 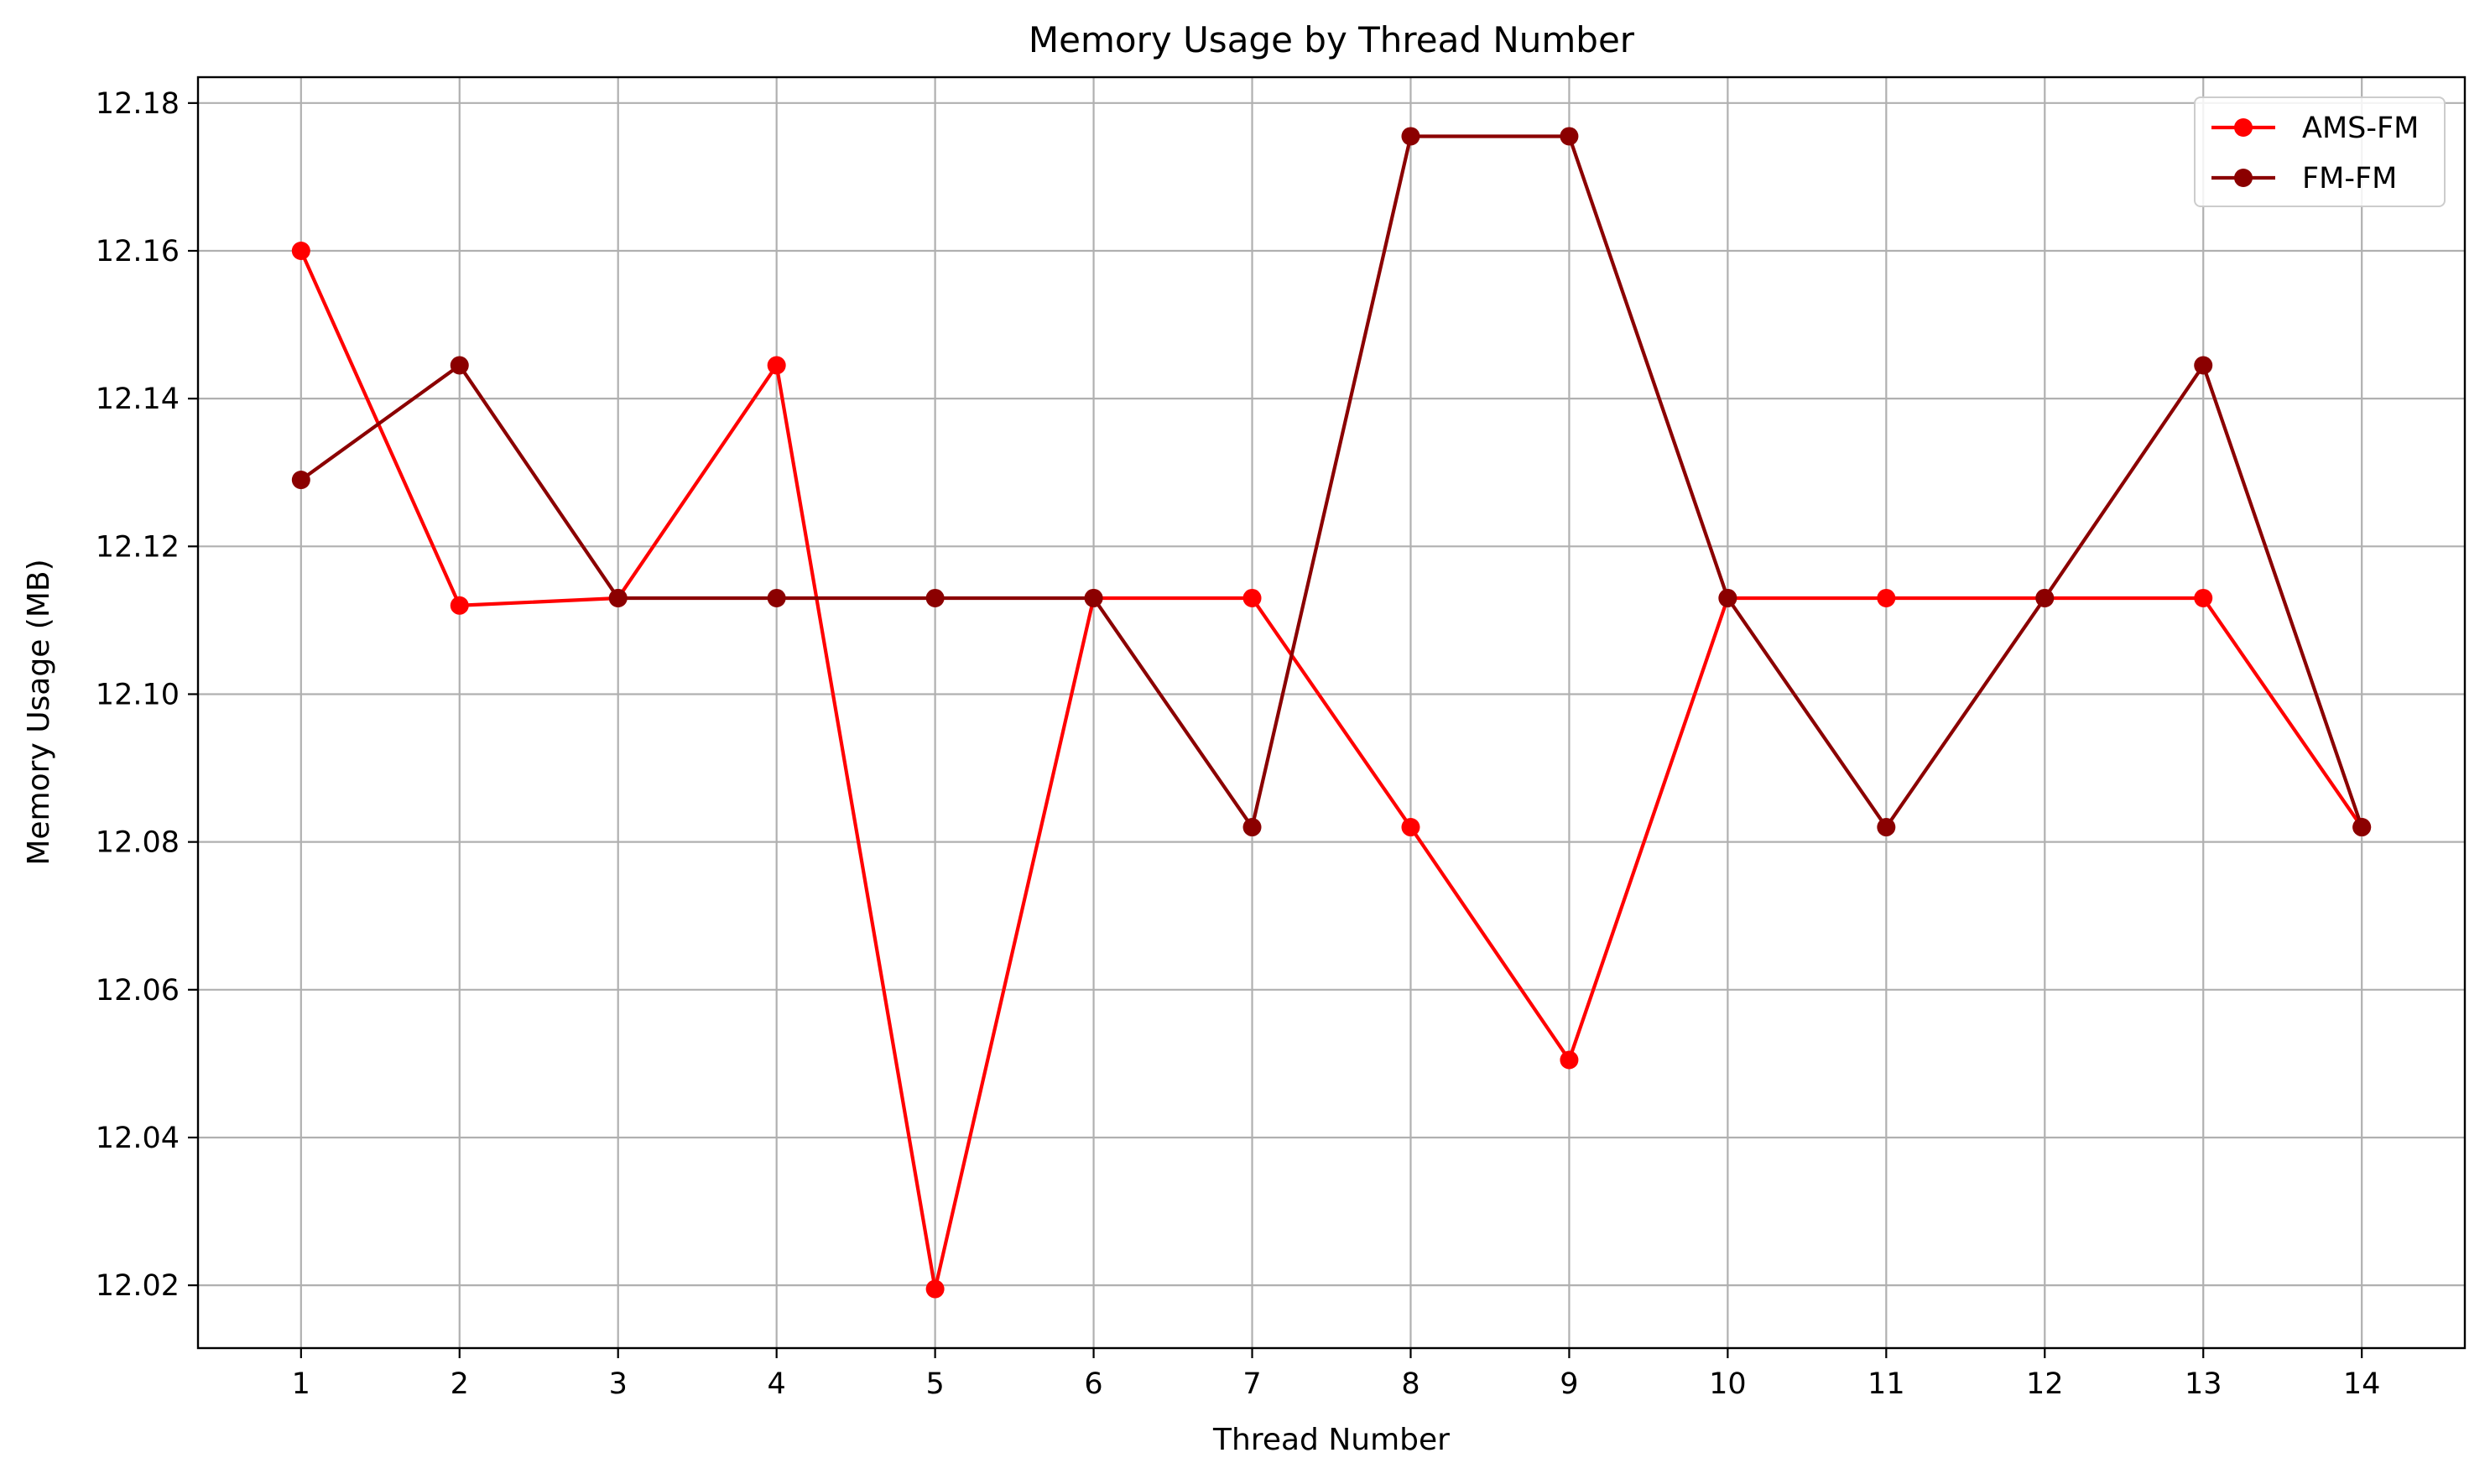 What do you see at coordinates (460, 1384) in the screenshot?
I see `x-tick-label: 2` at bounding box center [460, 1384].